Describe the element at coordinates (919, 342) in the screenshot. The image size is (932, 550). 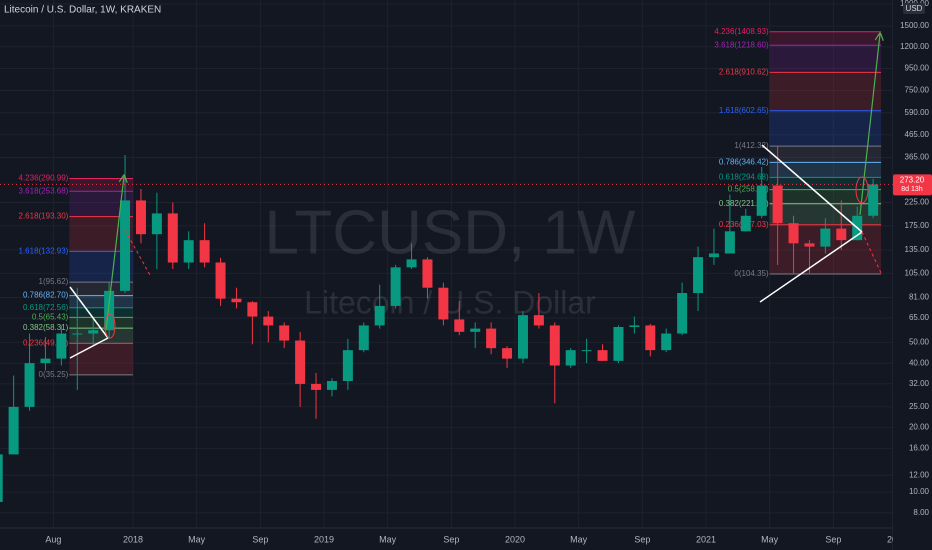
I see `y-tick-label: 50.00` at that location.